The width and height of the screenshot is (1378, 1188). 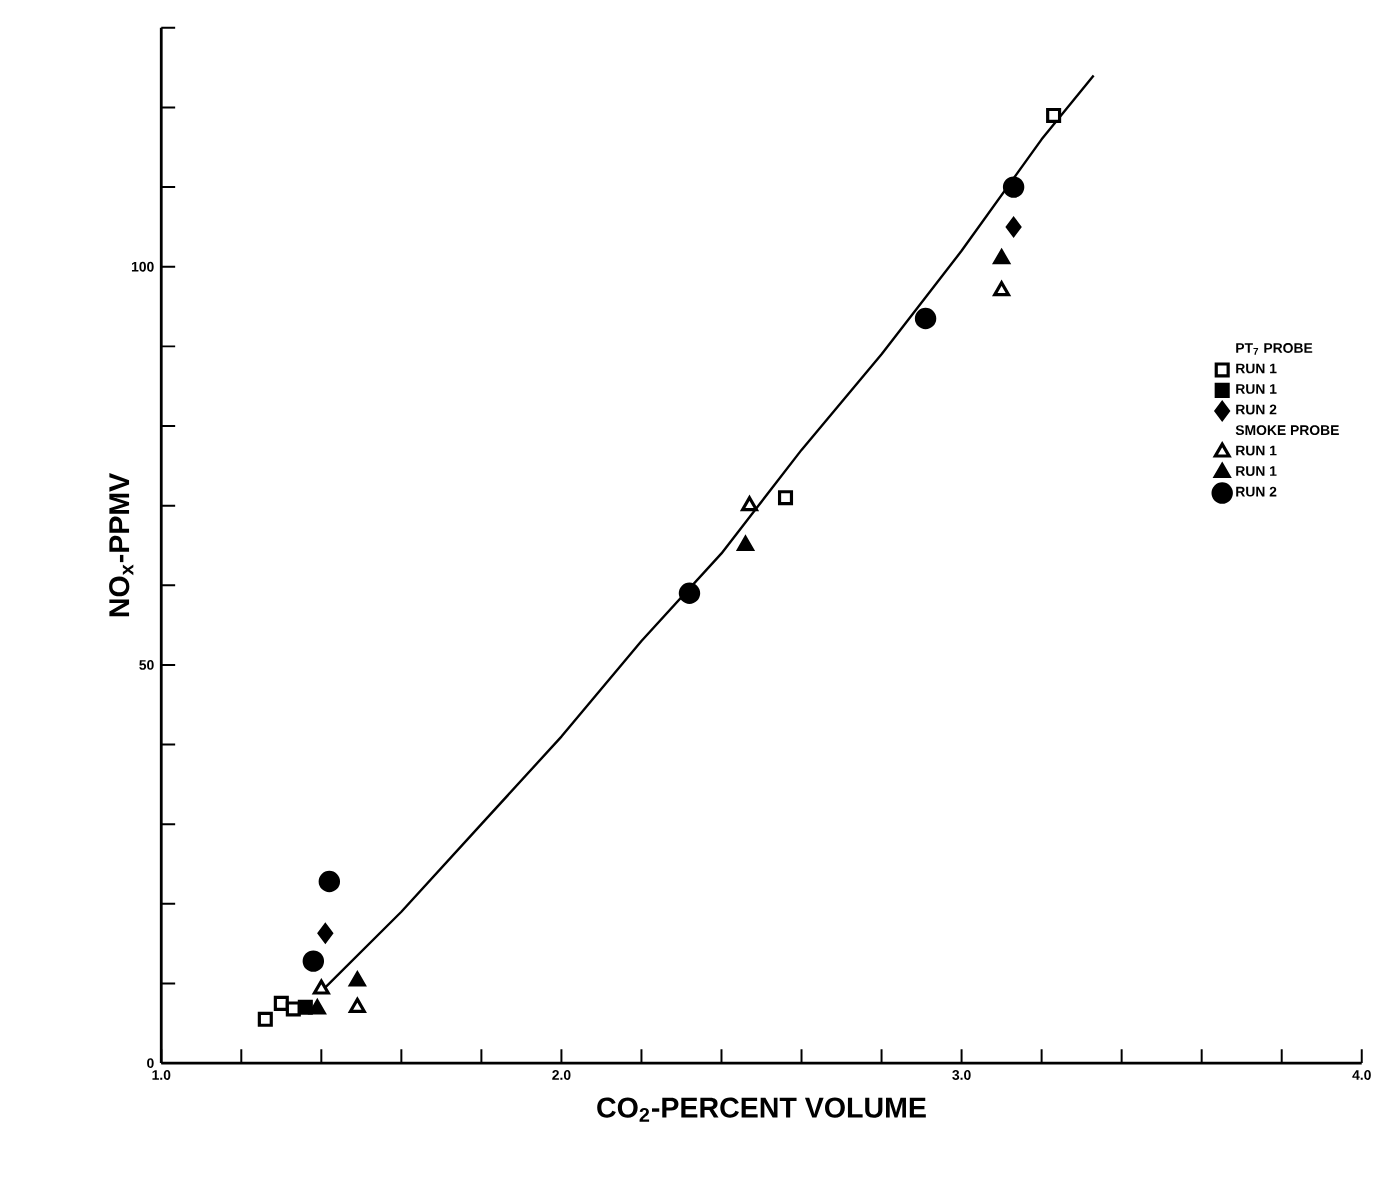 I want to click on y-axis-title: NO$_{x}$-PPMV, so click(x=121, y=544).